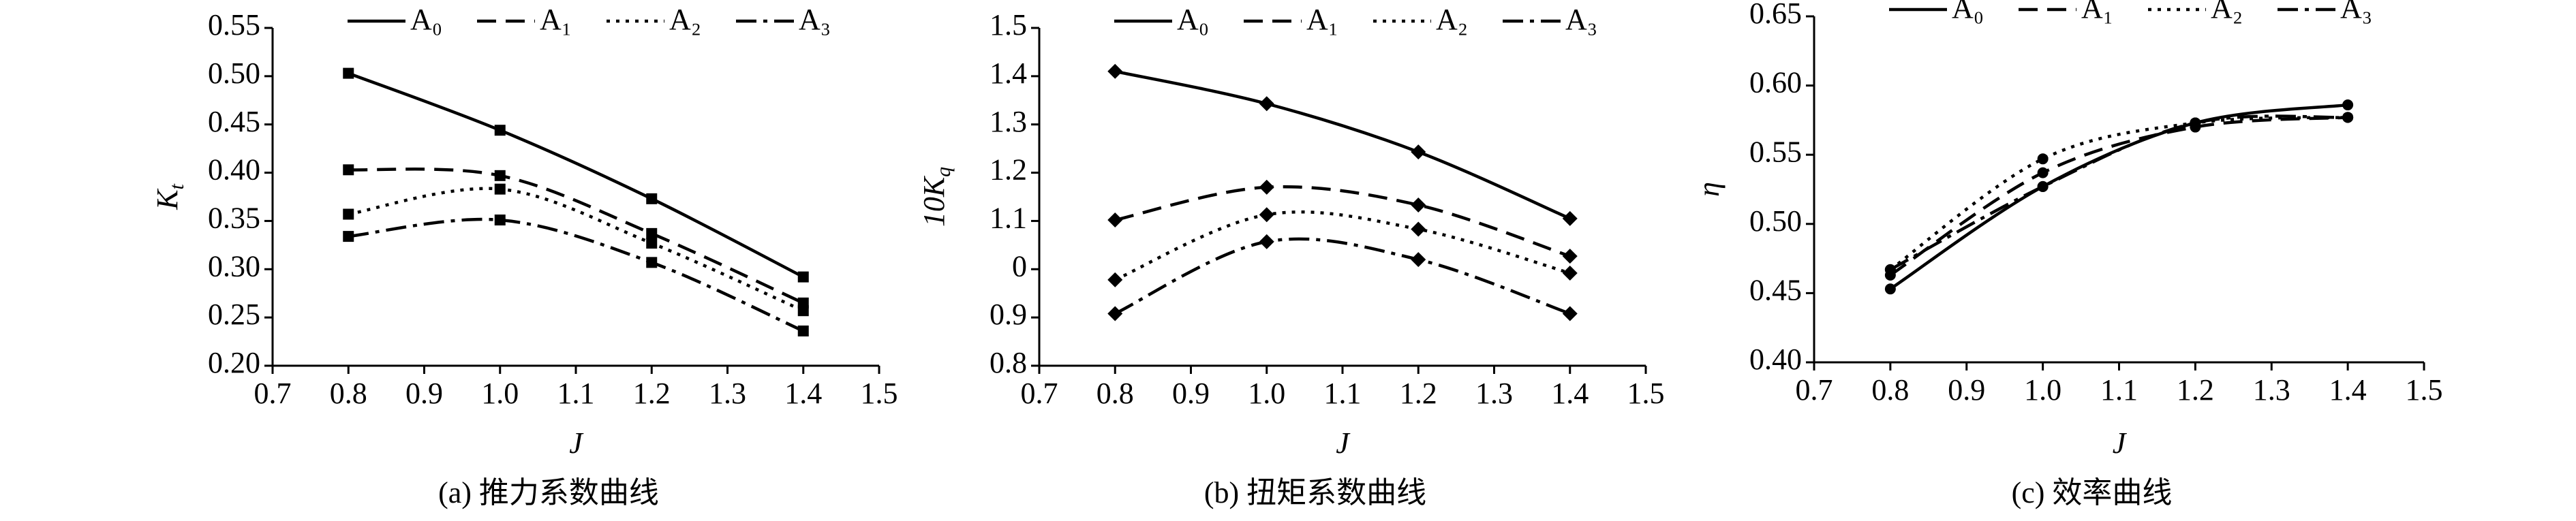  Describe the element at coordinates (1315, 492) in the screenshot. I see `caption: (b) 扭矩系数曲线` at that location.